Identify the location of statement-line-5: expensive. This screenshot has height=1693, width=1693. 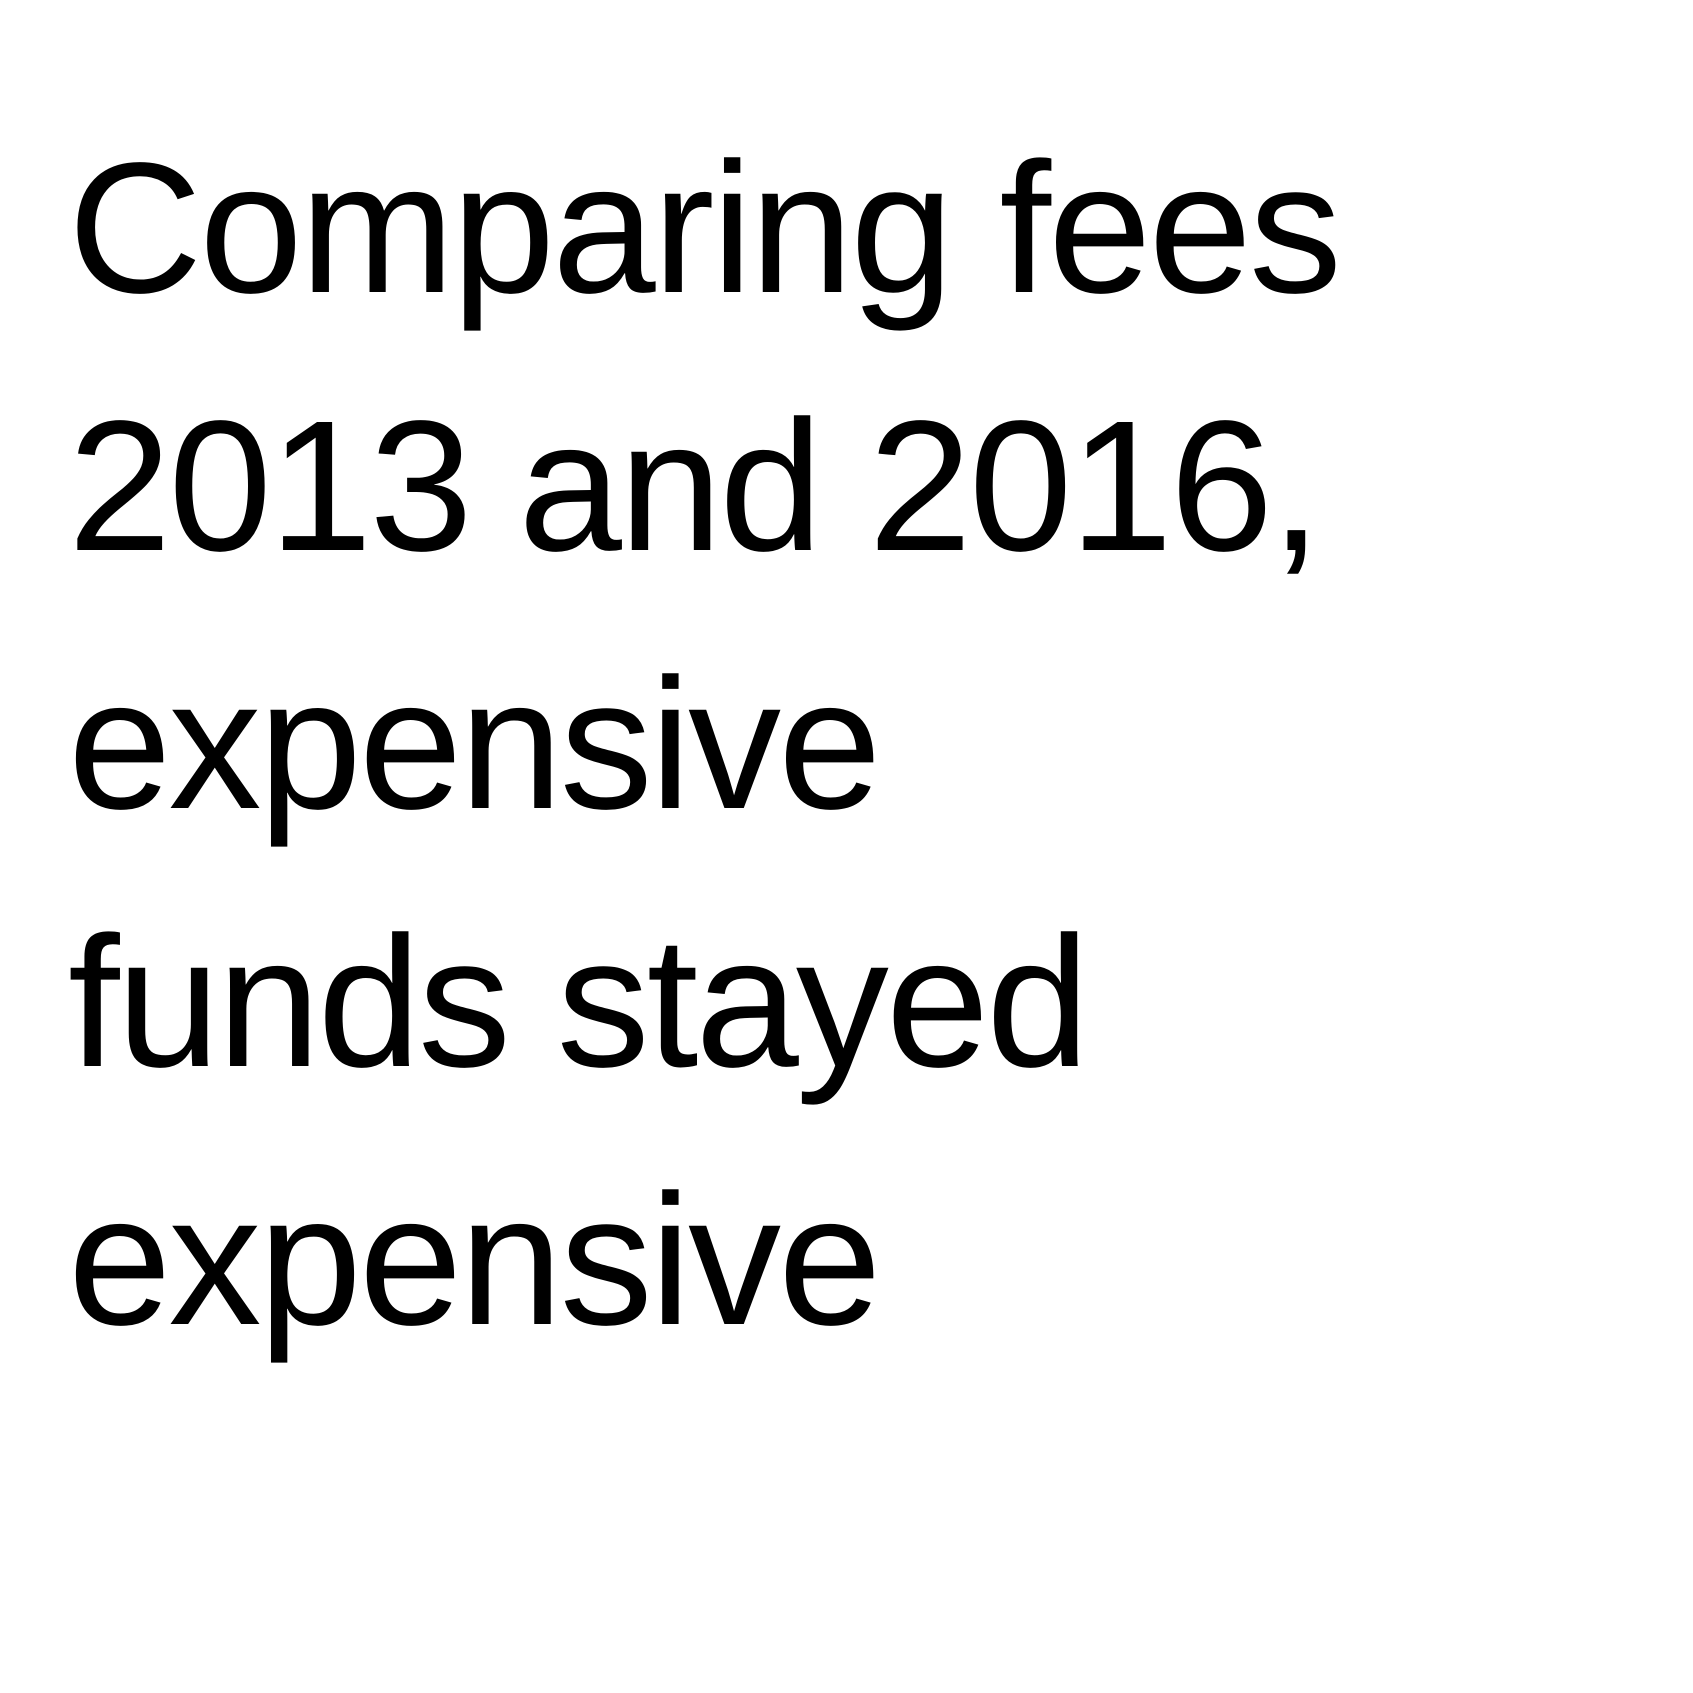
(475, 1260).